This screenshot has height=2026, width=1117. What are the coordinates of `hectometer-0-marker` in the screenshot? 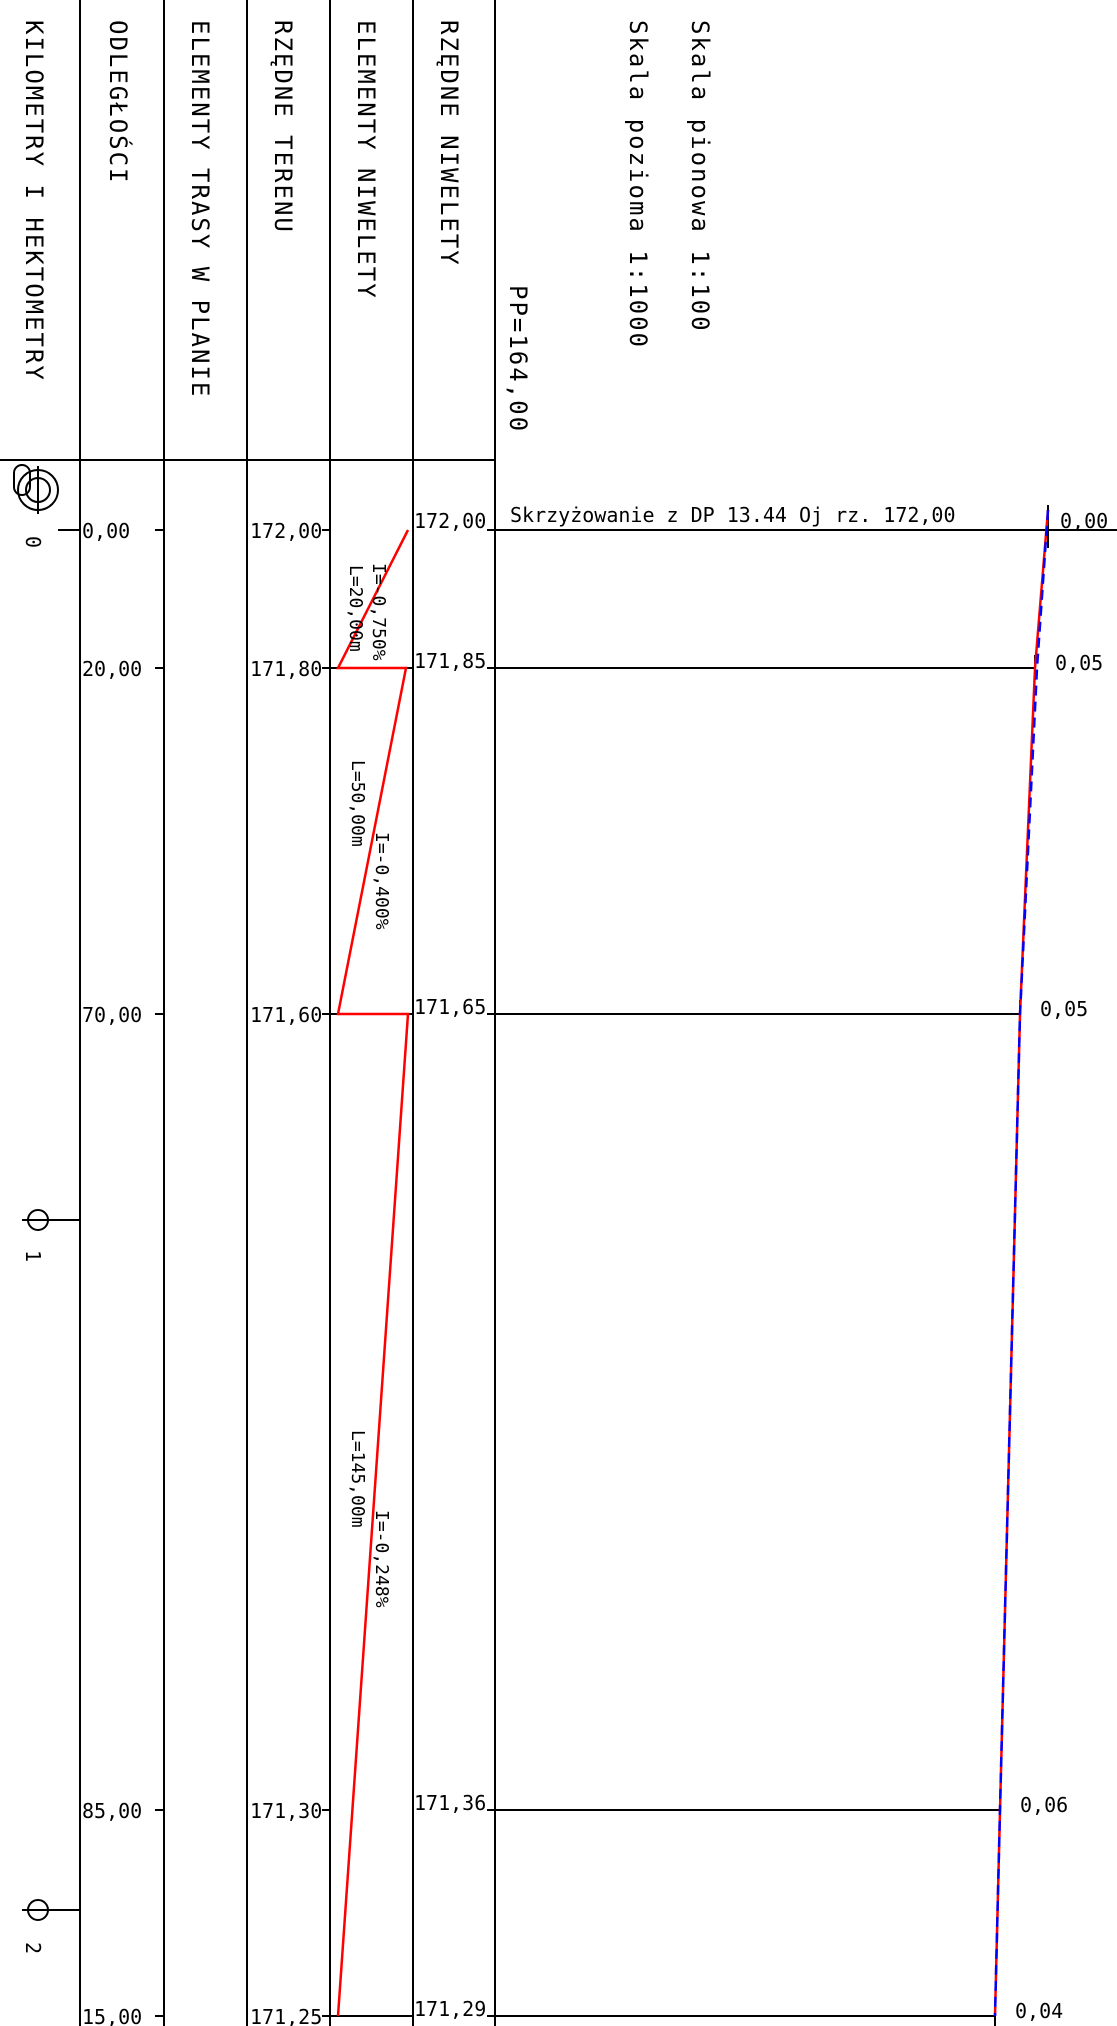 It's located at (46, 497).